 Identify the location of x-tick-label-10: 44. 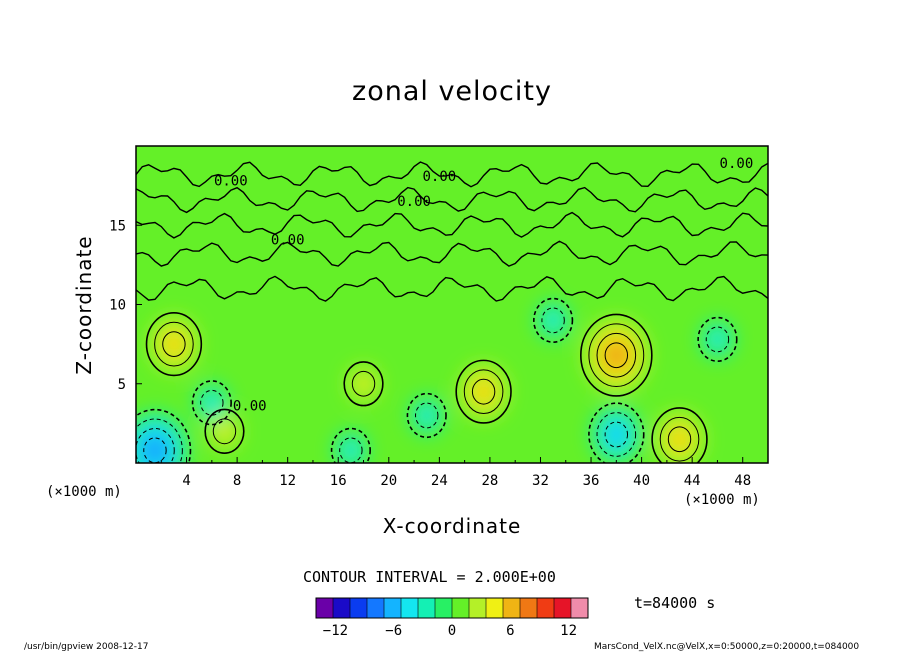
(692, 481).